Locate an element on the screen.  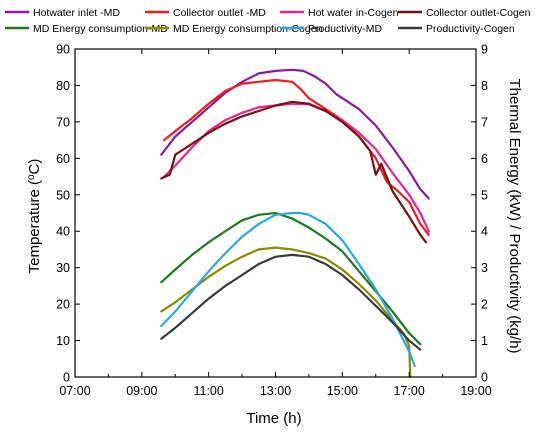
y-left-tick-label: 50 is located at coordinates (63, 195).